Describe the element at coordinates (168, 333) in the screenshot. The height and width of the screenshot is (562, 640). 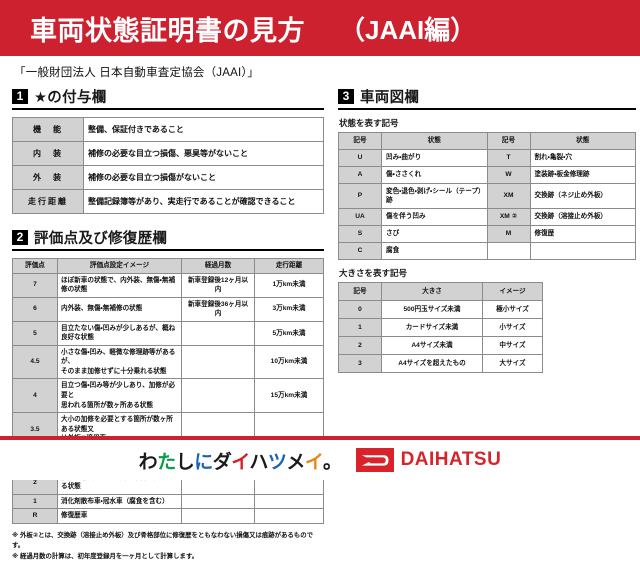
I see `table-row: 5 目立たない傷・凹みが少しあるが、概ね良好な状態 5万km未満` at that location.